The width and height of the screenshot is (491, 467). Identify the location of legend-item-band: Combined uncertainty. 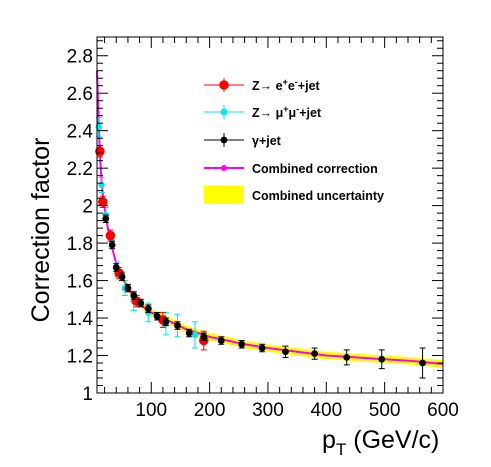
(294, 195).